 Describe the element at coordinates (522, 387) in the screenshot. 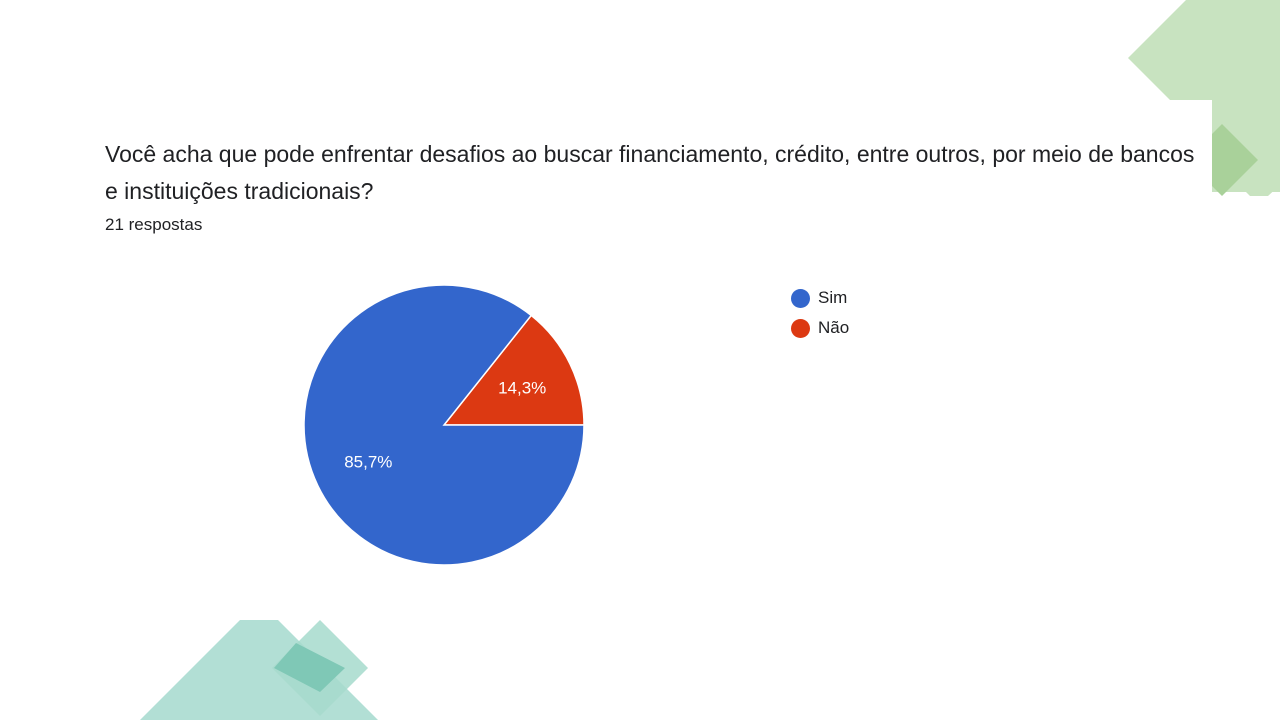

I see `data-label-nao: 14,3%` at that location.